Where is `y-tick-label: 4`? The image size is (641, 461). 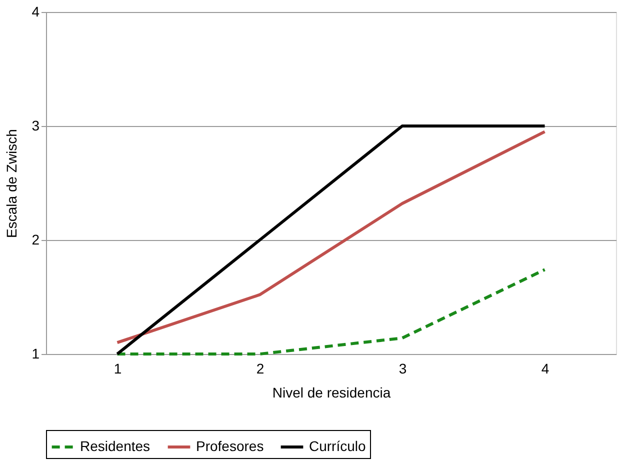
y-tick-label: 4 is located at coordinates (36, 12).